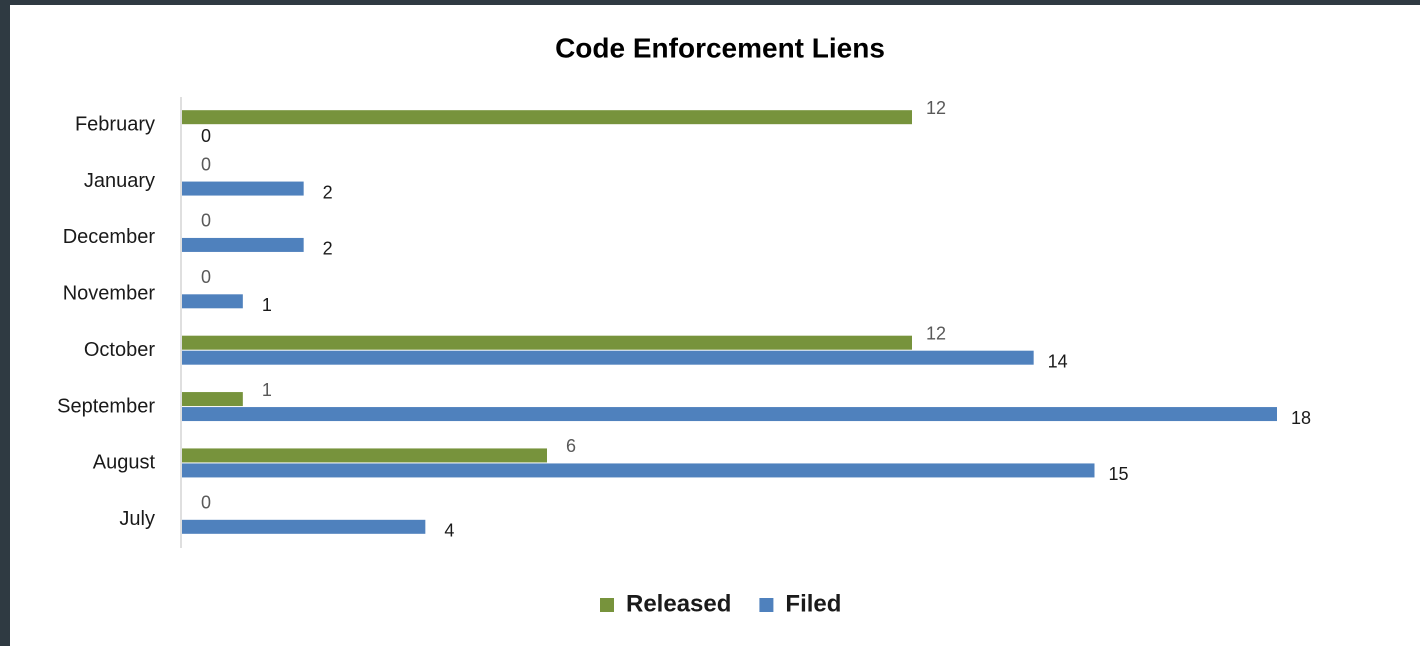  What do you see at coordinates (678, 603) in the screenshot?
I see `legend-label: Released` at bounding box center [678, 603].